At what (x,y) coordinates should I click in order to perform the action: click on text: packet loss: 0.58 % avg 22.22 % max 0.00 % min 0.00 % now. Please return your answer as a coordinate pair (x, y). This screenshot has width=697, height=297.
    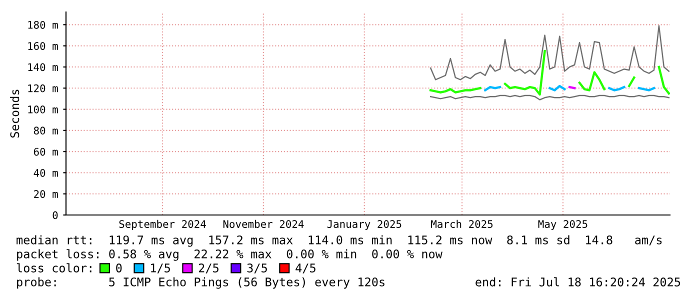
    Looking at the image, I should click on (229, 255).